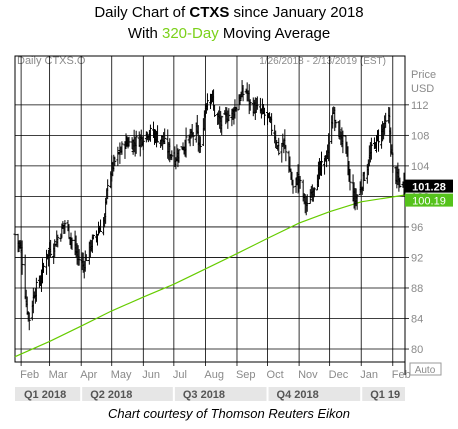 Image resolution: width=458 pixels, height=429 pixels. Describe the element at coordinates (274, 33) in the screenshot. I see `subtitle-suffix: Moving Average` at that location.